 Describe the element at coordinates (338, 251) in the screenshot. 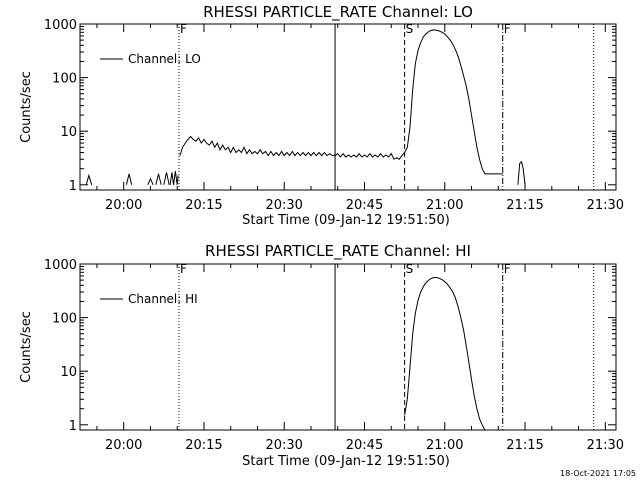

I see `chart-title: RHESSI PARTICLE_RATE Channel: HI` at that location.